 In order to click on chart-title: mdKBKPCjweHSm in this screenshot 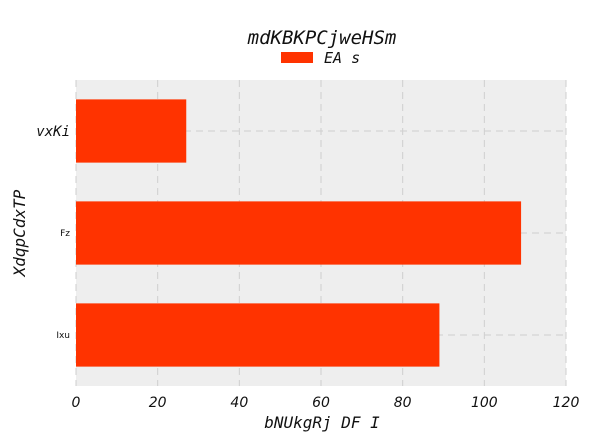, I will do `click(322, 38)`.